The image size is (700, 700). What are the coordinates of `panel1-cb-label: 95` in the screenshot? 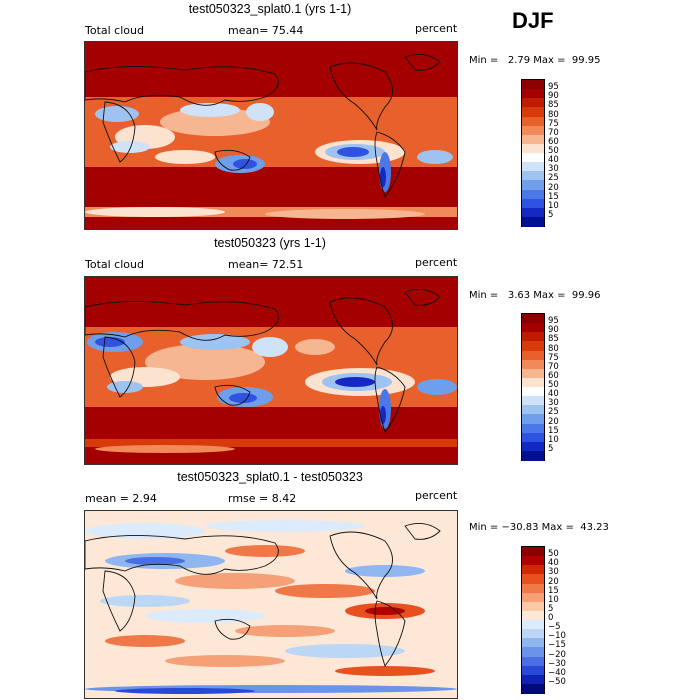 It's located at (553, 87).